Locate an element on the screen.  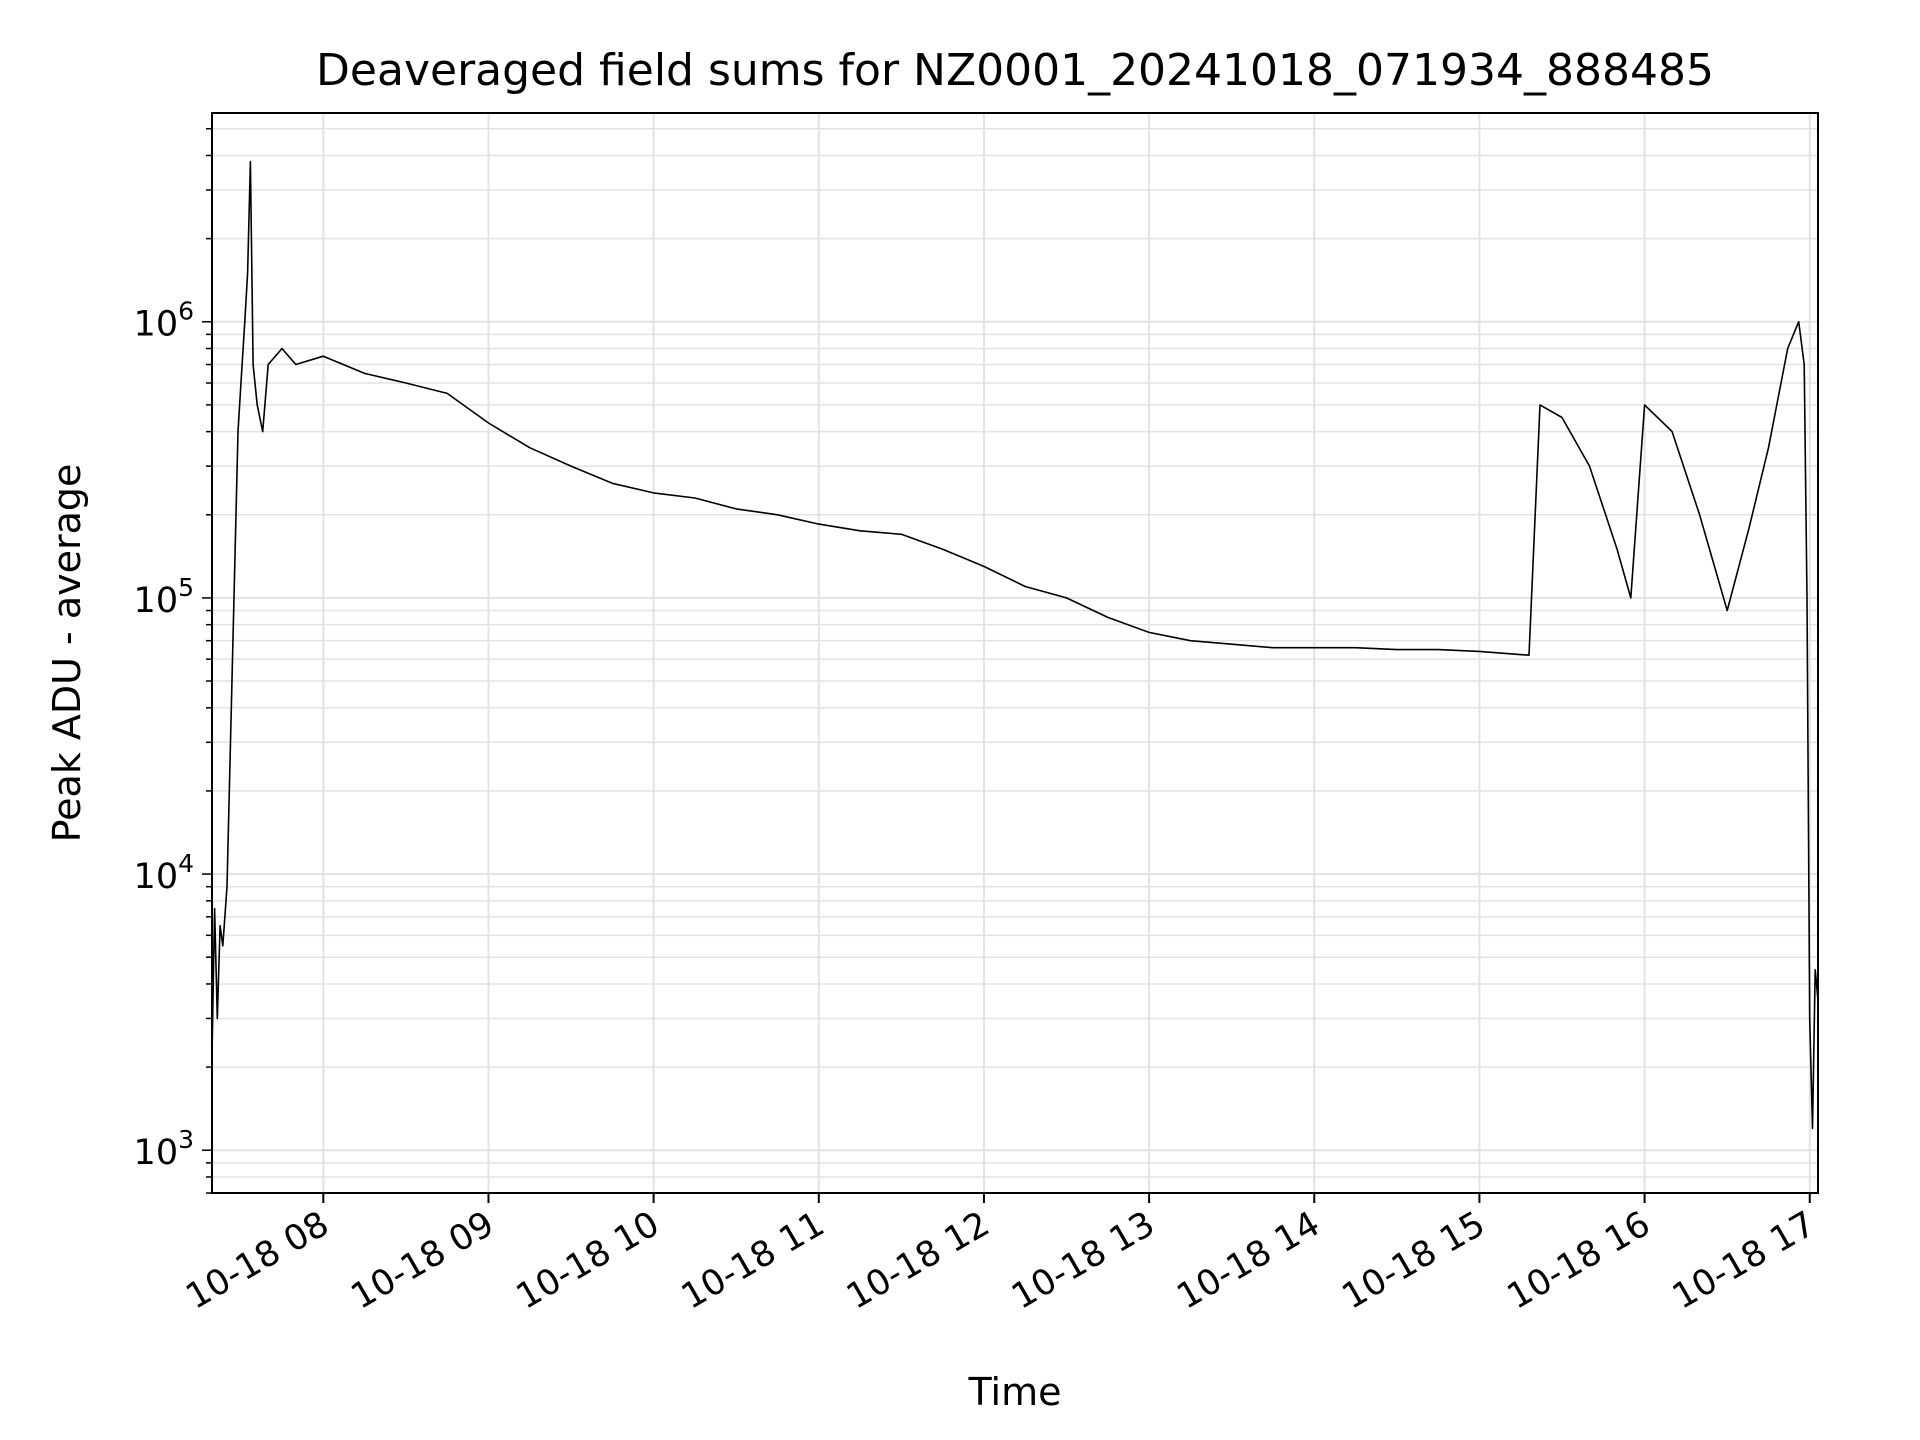
y-tick-exponent: 4 is located at coordinates (186, 863).